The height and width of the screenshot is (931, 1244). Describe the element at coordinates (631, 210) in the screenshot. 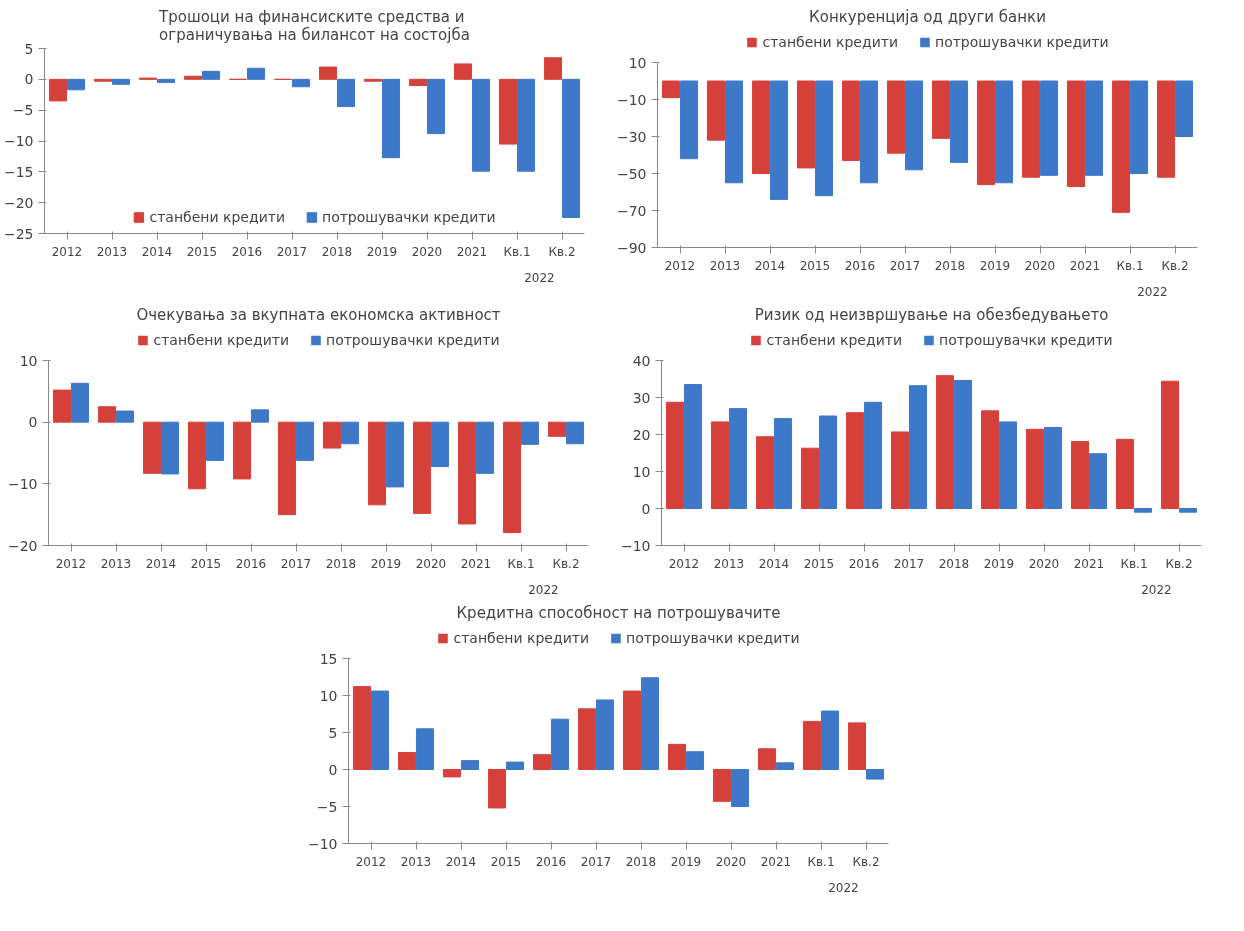

I see `y-tick-label: −70` at that location.